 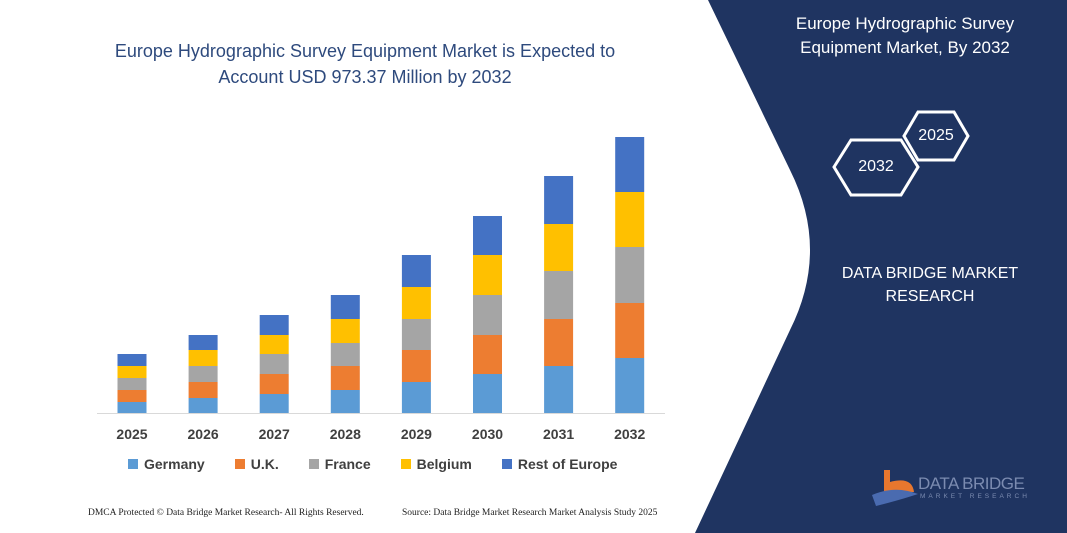 I want to click on bar-segment-belgium-2027, so click(x=274, y=344).